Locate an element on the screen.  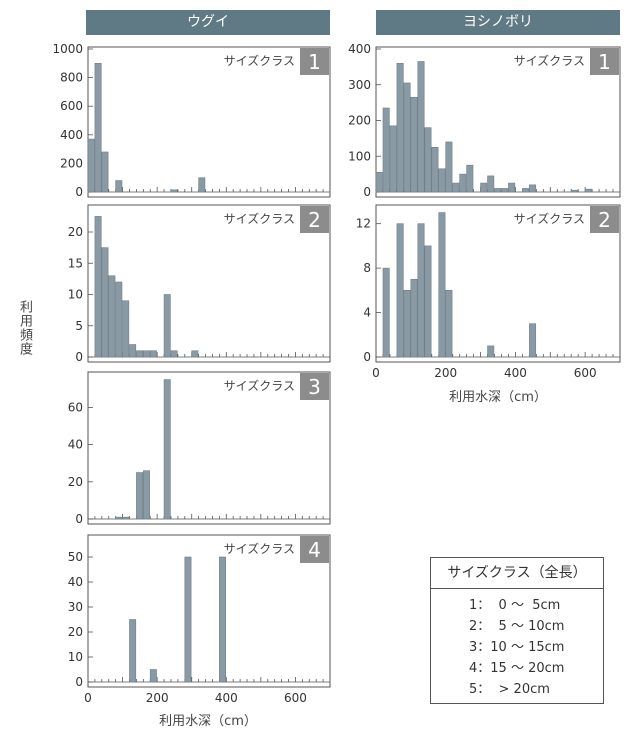
legend-item: 5： > 20cm is located at coordinates (509, 689).